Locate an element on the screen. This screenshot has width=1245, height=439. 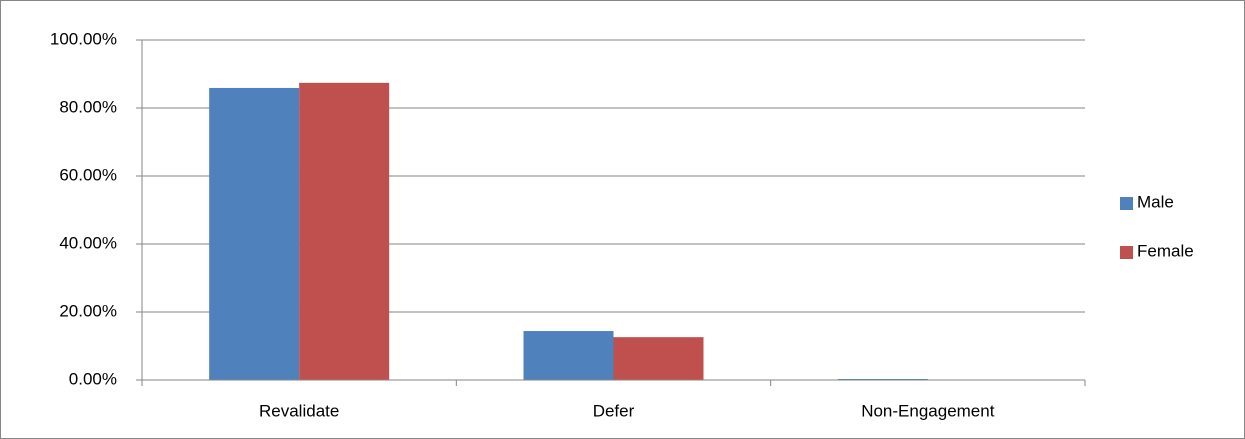
y-tick-label: 40.00% is located at coordinates (88, 242).